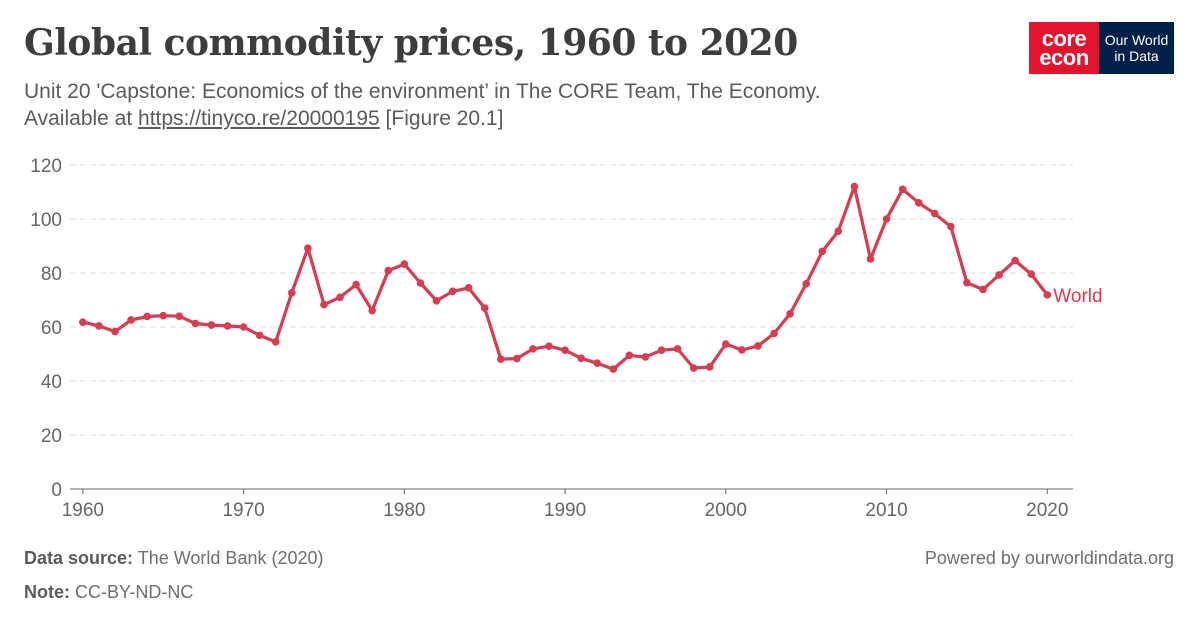  What do you see at coordinates (259, 118) in the screenshot?
I see `source-link: https://tinyco.re/20000195` at bounding box center [259, 118].